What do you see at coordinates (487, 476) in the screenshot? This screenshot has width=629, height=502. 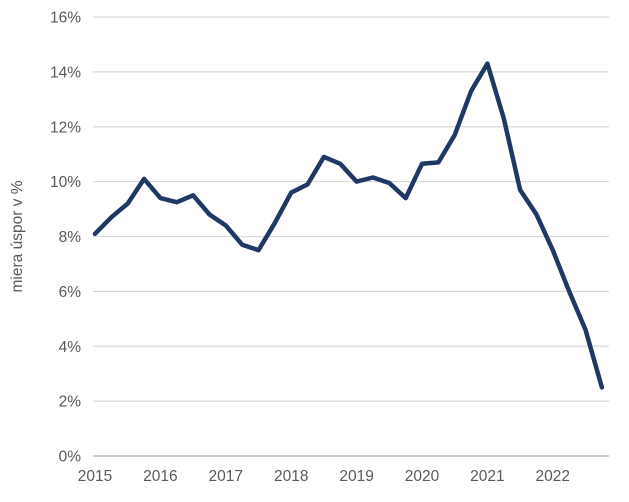 I see `x-tick-label: 2021` at bounding box center [487, 476].